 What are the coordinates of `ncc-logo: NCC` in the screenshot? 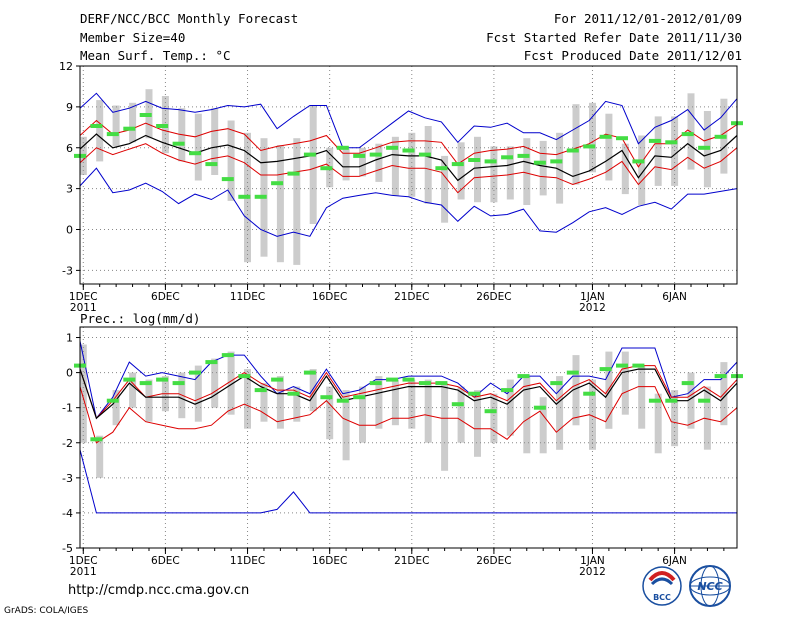 It's located at (710, 586).